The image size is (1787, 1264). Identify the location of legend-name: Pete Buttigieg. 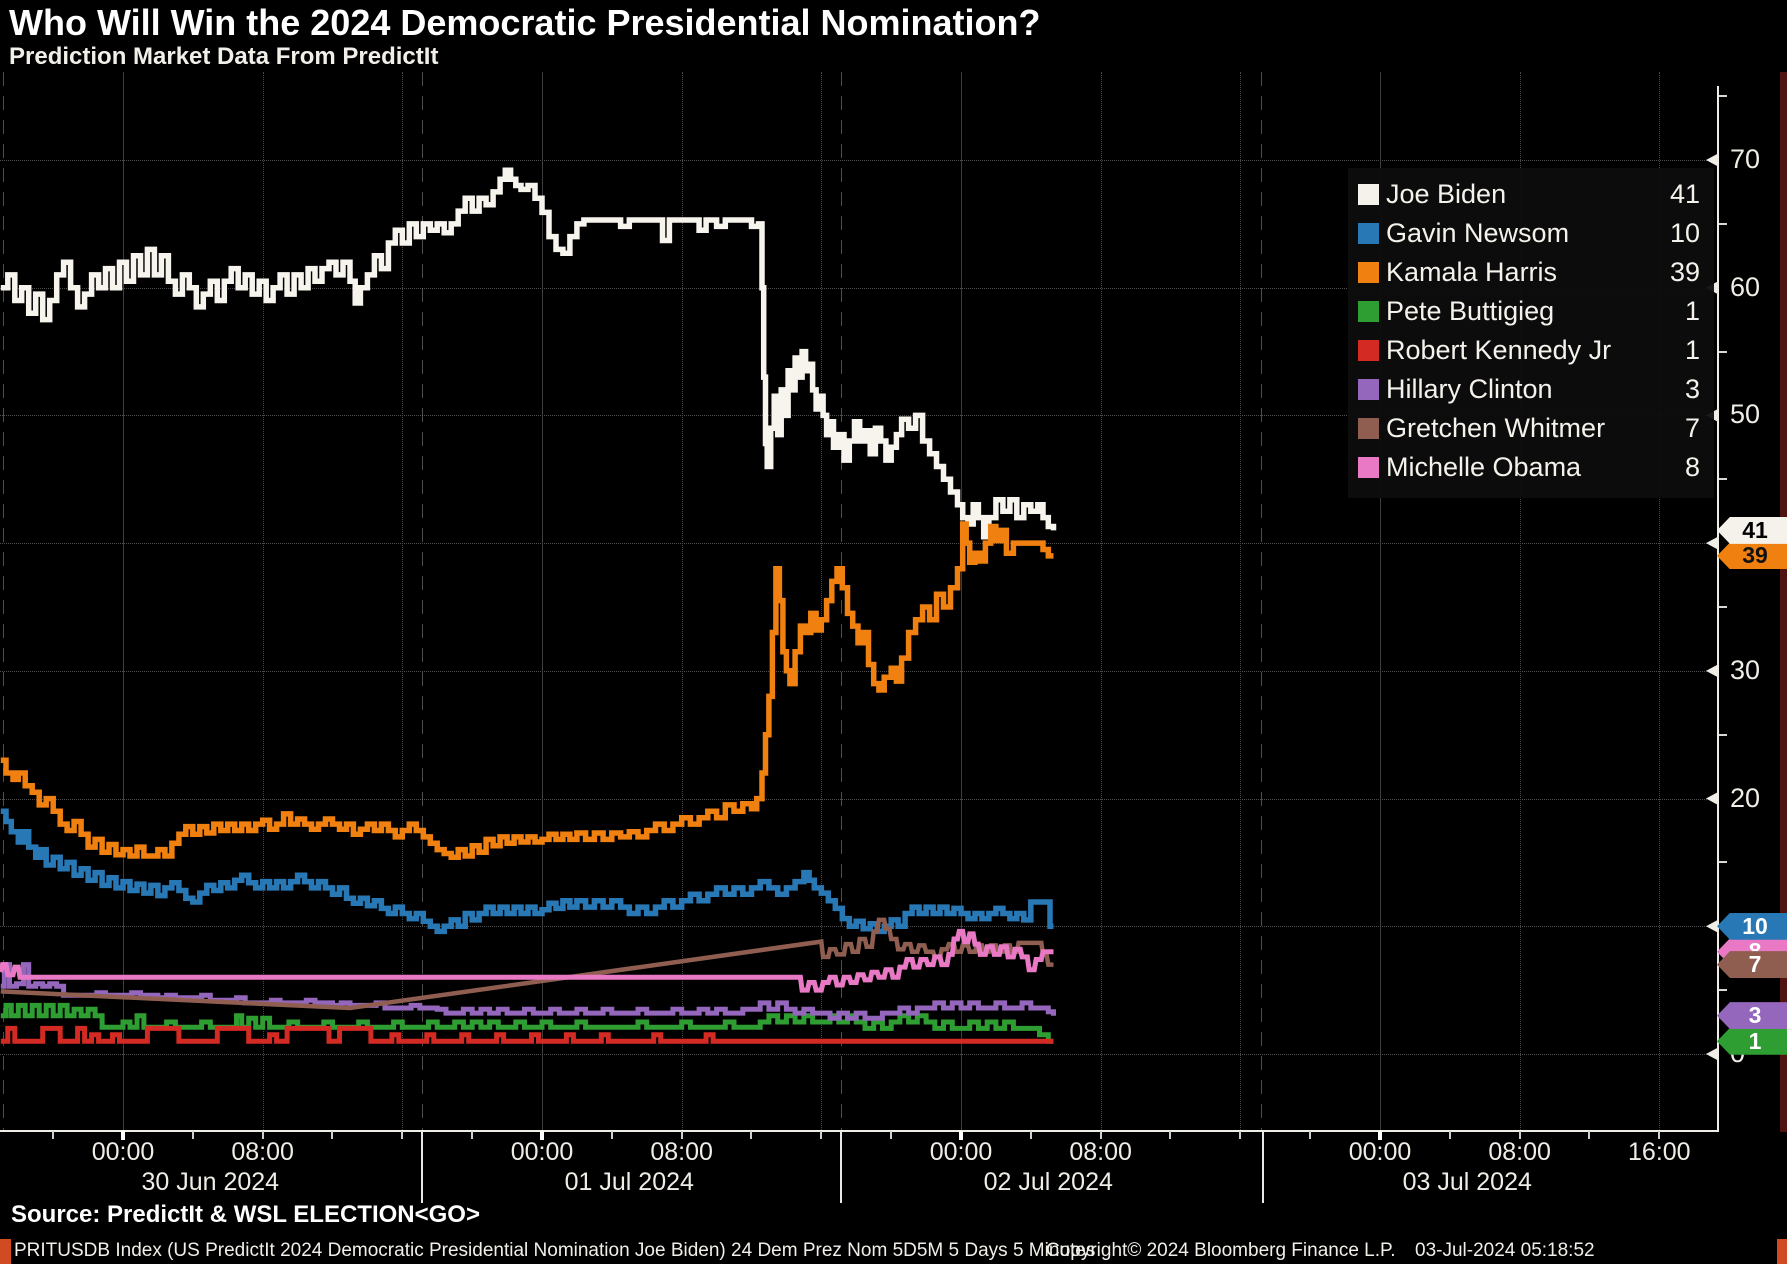
(1470, 311).